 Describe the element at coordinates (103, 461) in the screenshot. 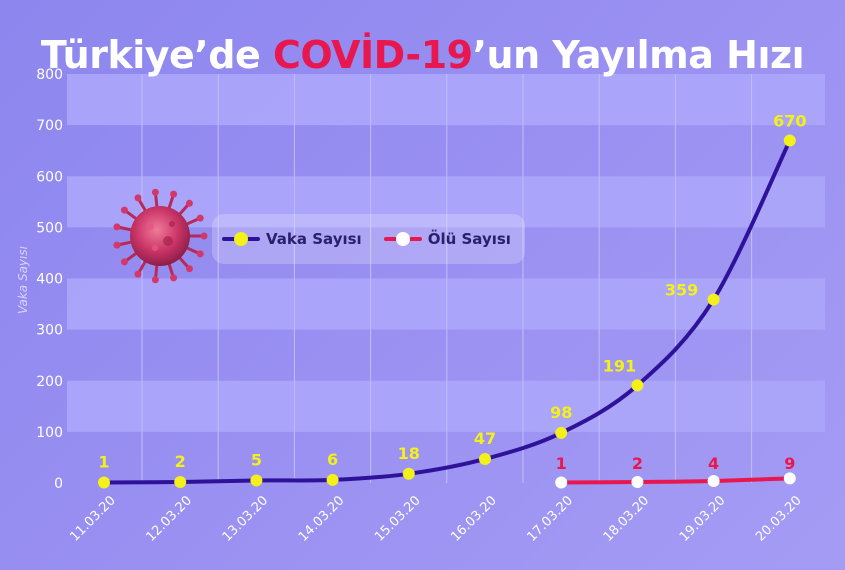

I see `case-data-label: 1` at that location.